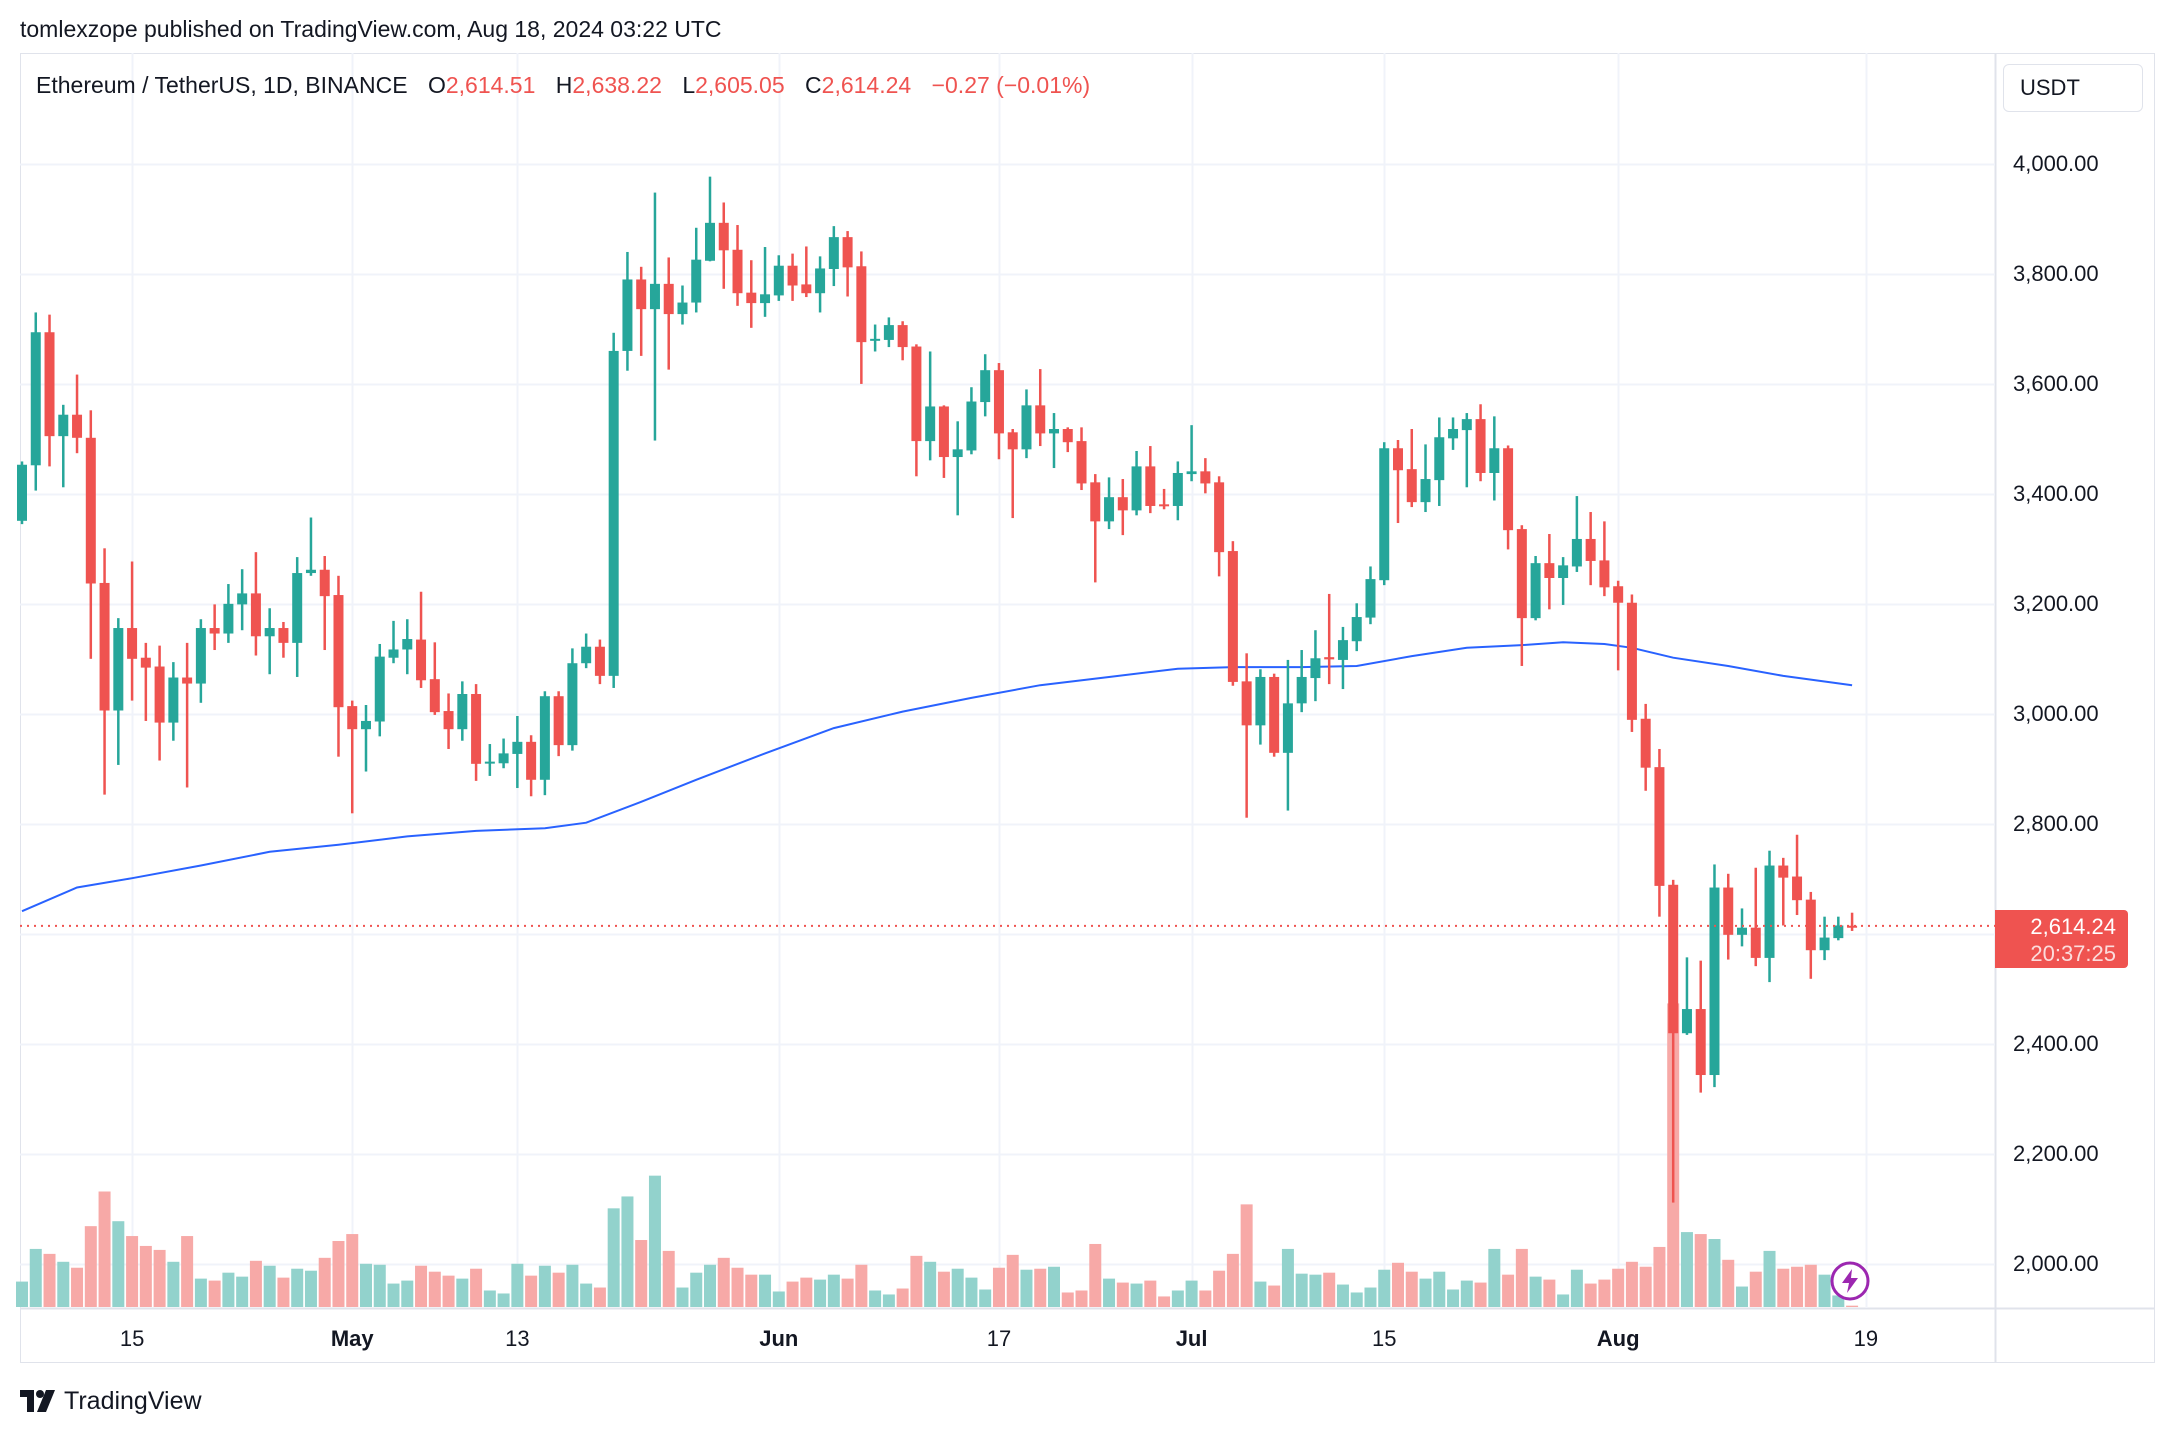  I want to click on last-price-tag: 2,614.24 20:37:25, so click(2061, 939).